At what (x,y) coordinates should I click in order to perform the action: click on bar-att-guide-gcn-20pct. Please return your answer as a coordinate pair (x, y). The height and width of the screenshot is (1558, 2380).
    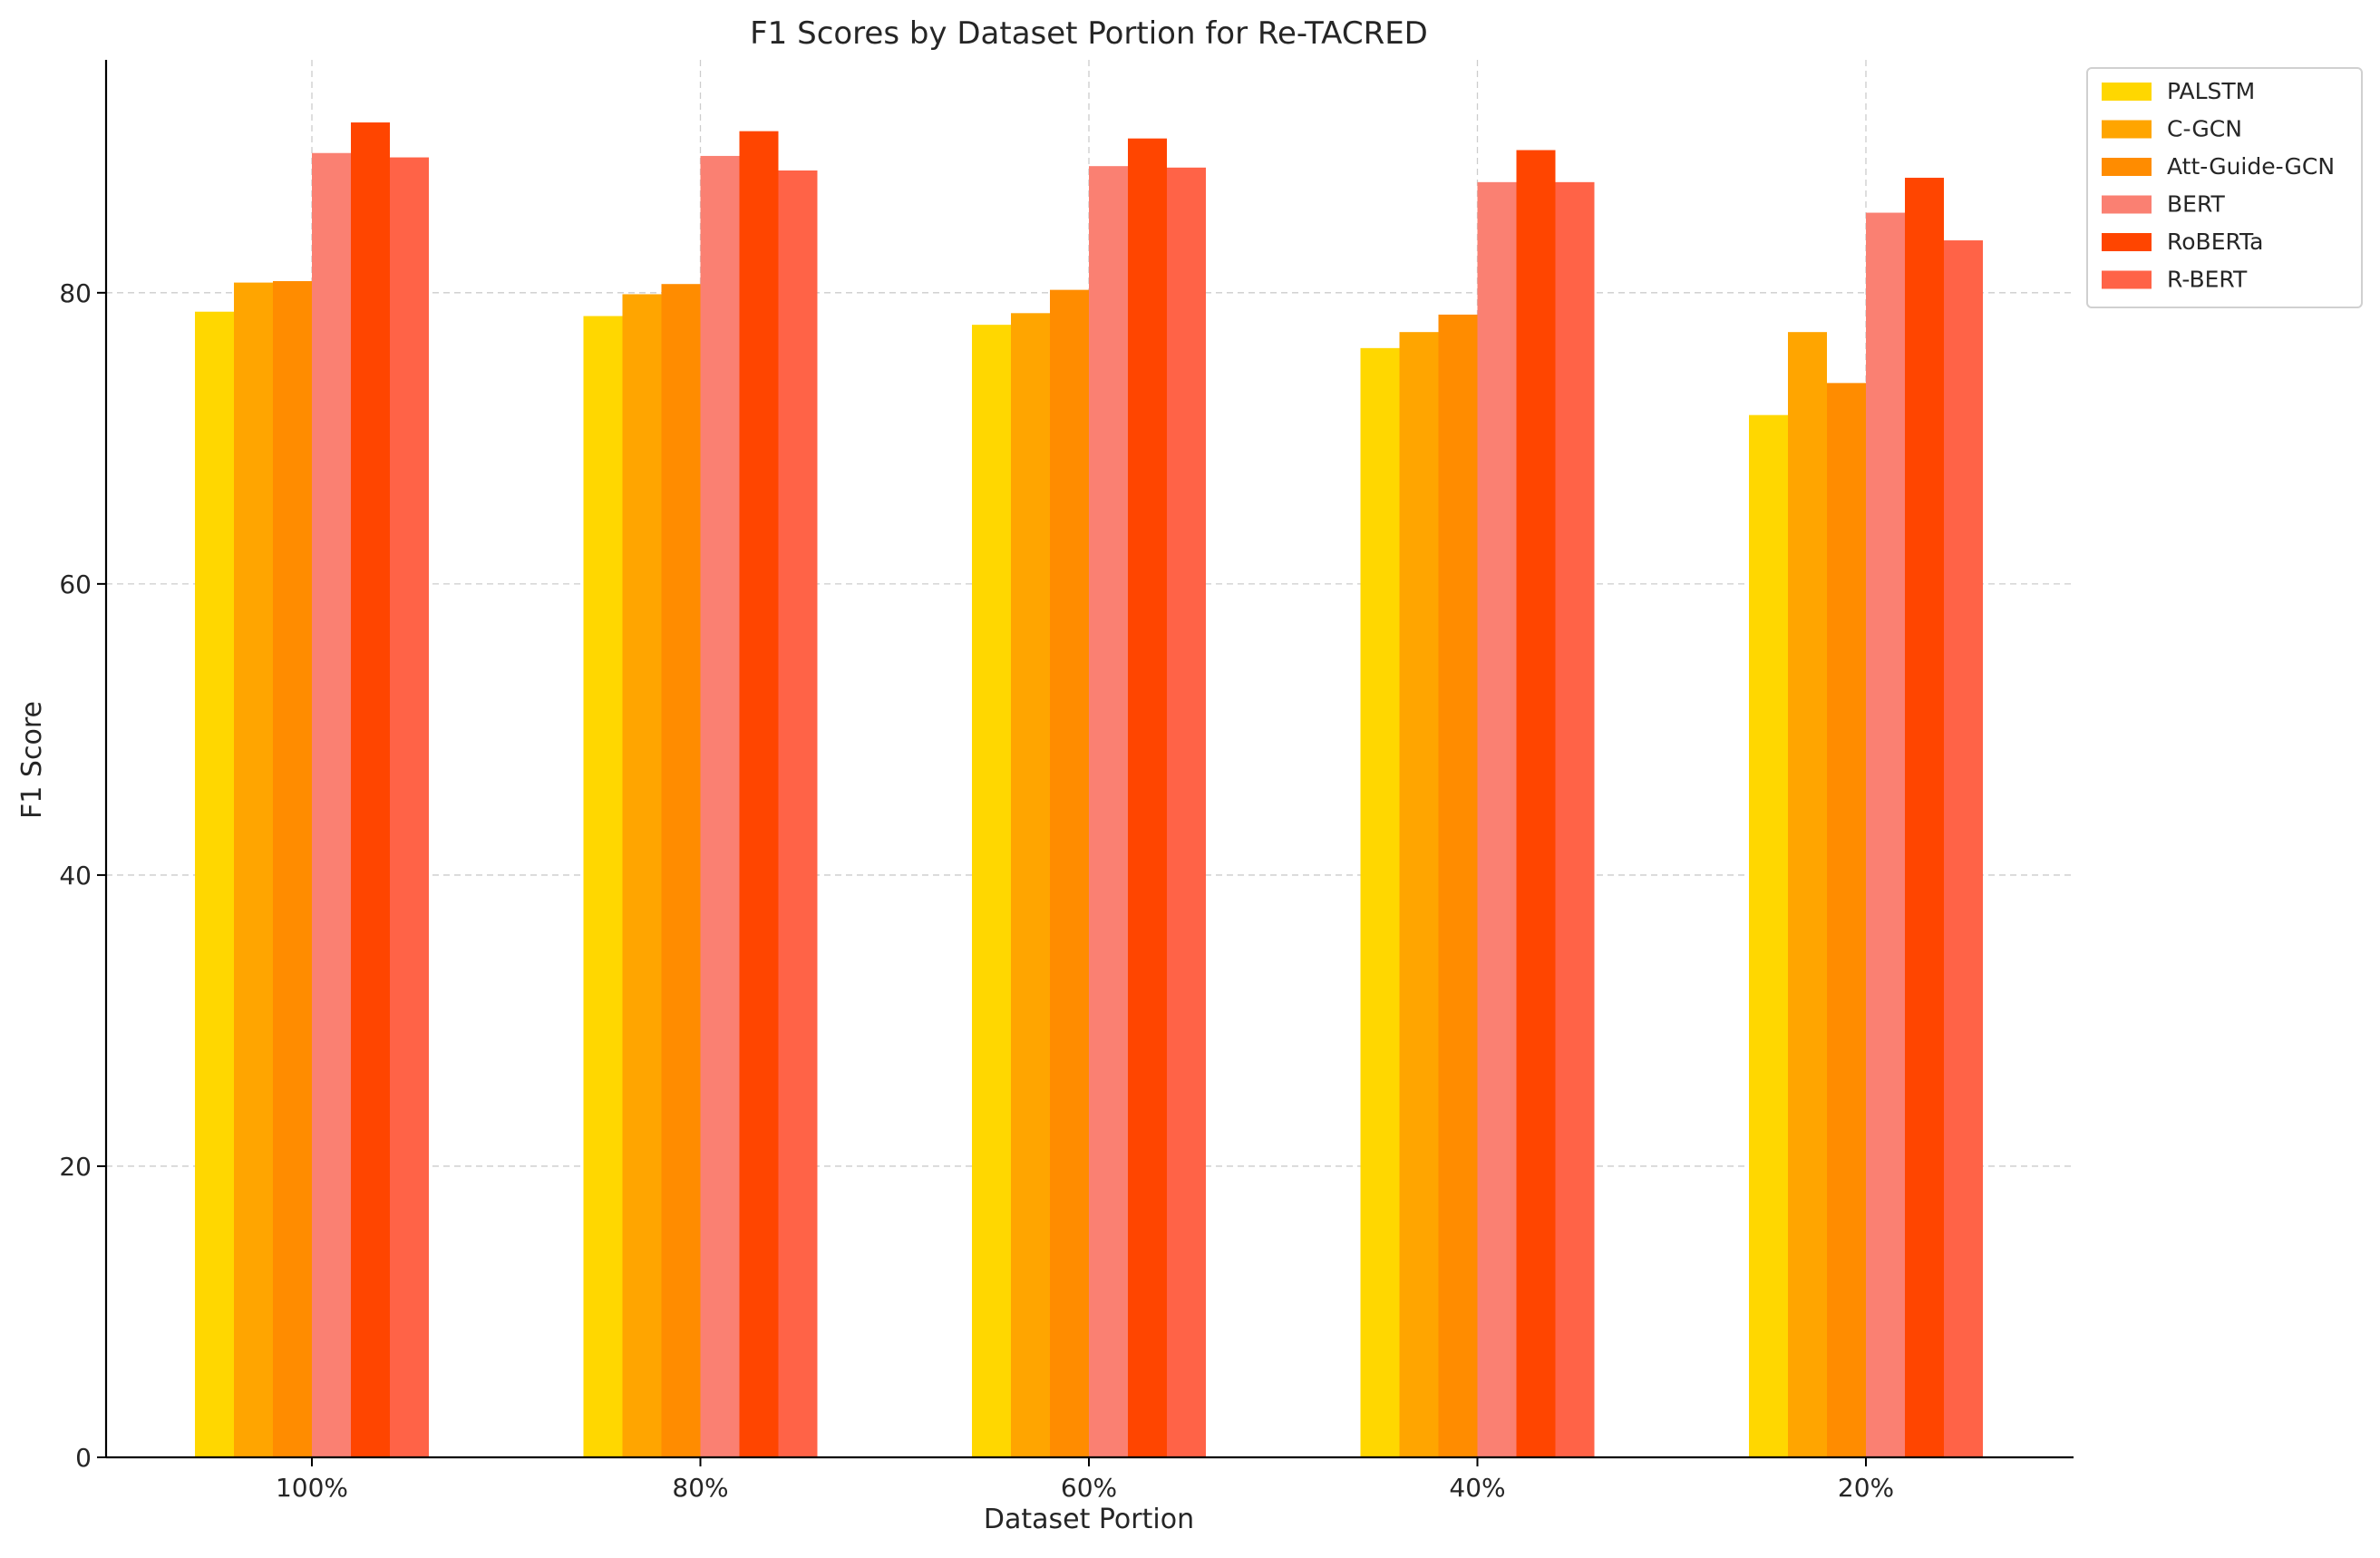
    Looking at the image, I should click on (1846, 920).